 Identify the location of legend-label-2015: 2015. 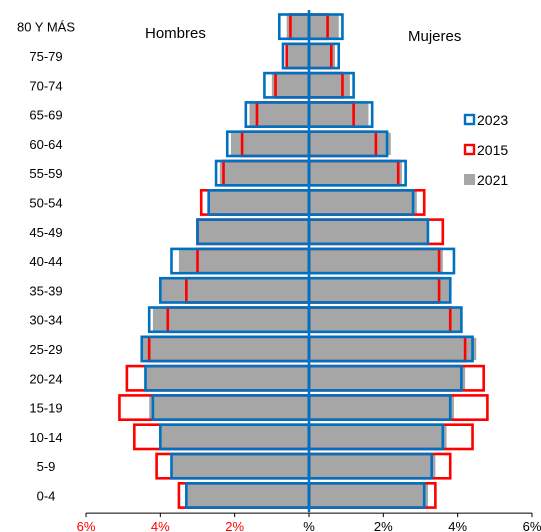
(492, 150).